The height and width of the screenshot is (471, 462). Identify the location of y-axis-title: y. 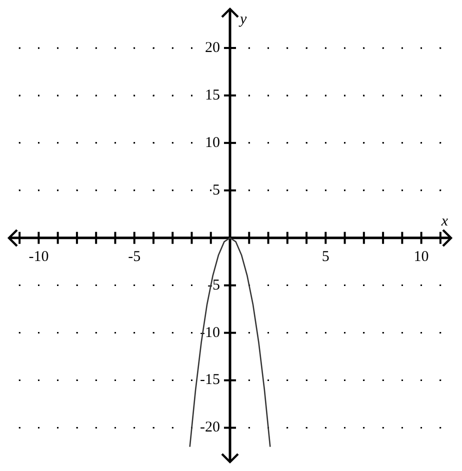
(242, 19).